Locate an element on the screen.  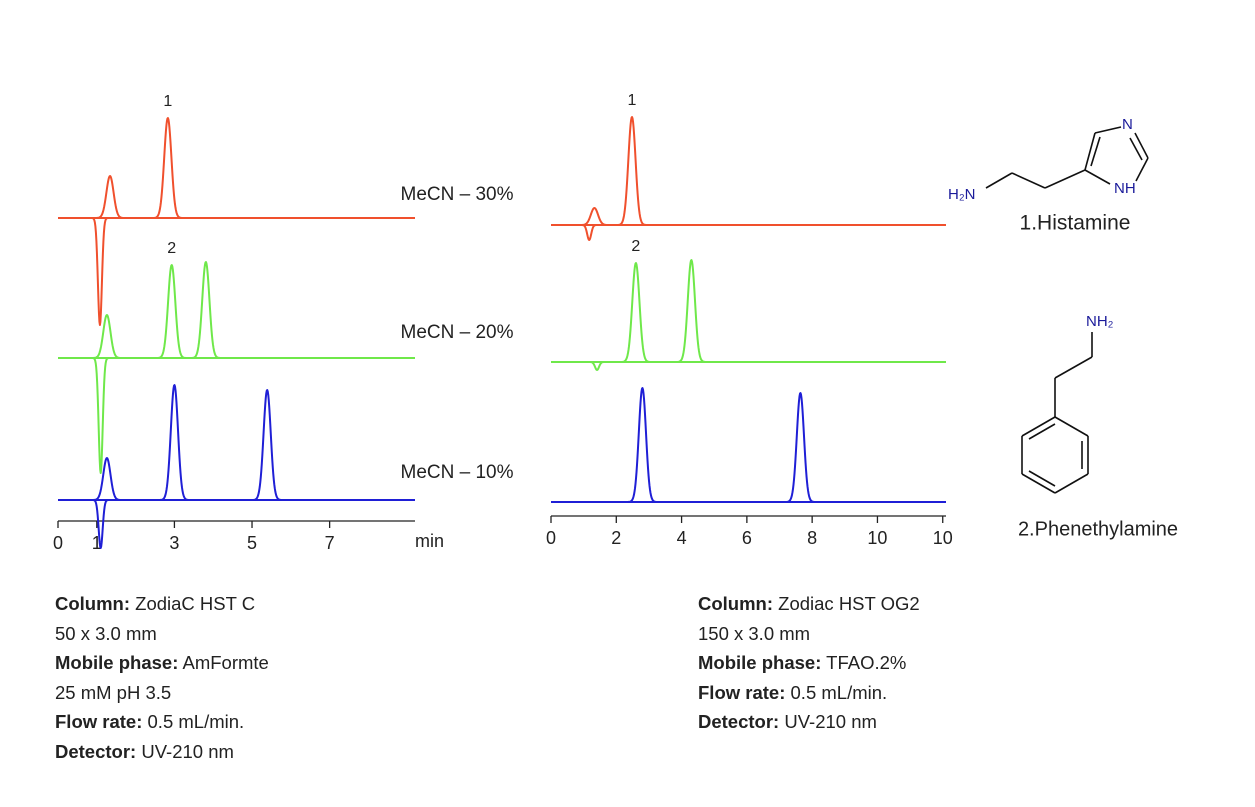
condition-value: Zodiac HST OG2 is located at coordinates (849, 603).